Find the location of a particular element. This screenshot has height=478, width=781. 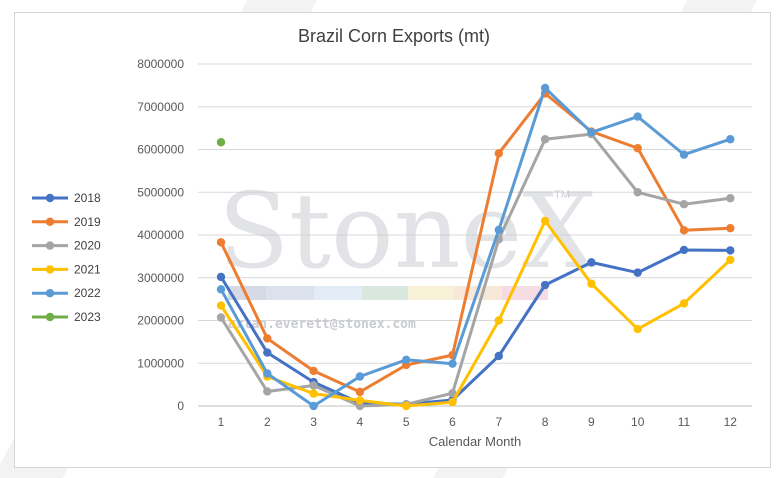

legend-label: 2018 is located at coordinates (87, 198).